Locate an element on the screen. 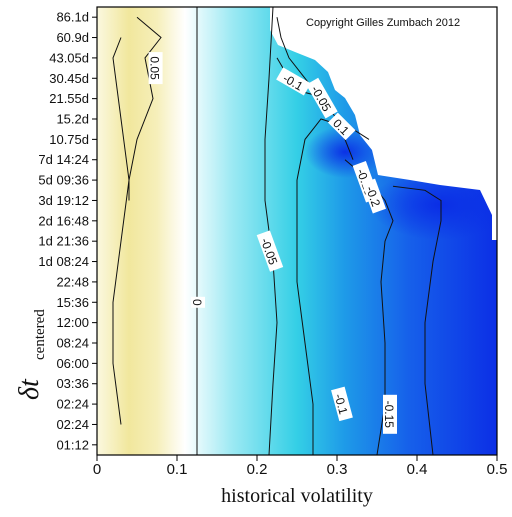  x-tick-label: 0.1 is located at coordinates (177, 469).